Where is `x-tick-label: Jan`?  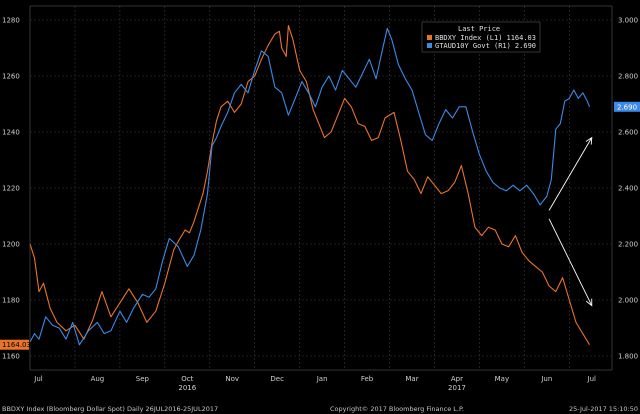 x-tick-label: Jan is located at coordinates (322, 379).